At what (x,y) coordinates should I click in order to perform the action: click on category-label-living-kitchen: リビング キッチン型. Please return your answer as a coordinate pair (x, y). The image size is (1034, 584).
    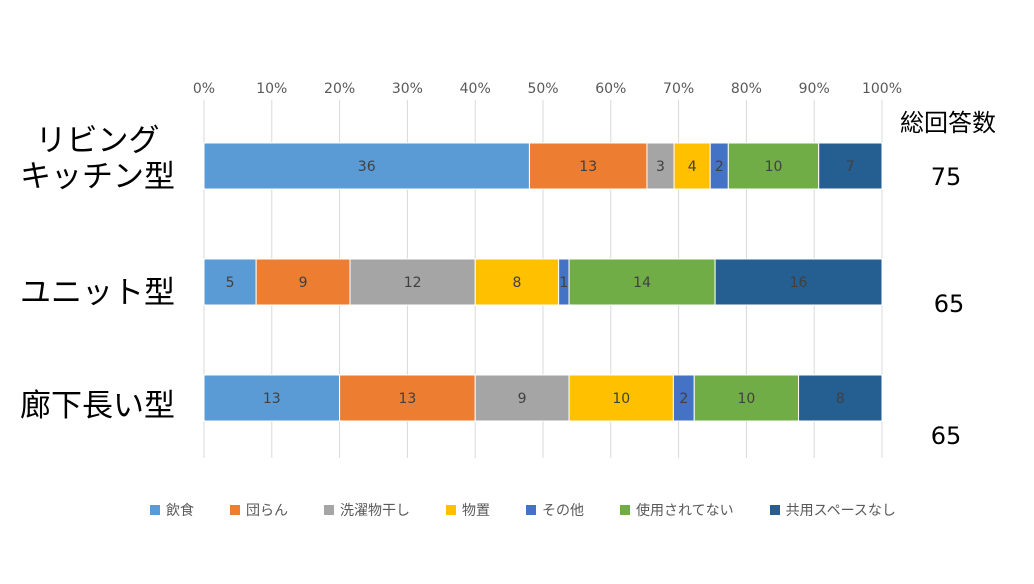
    Looking at the image, I should click on (97, 159).